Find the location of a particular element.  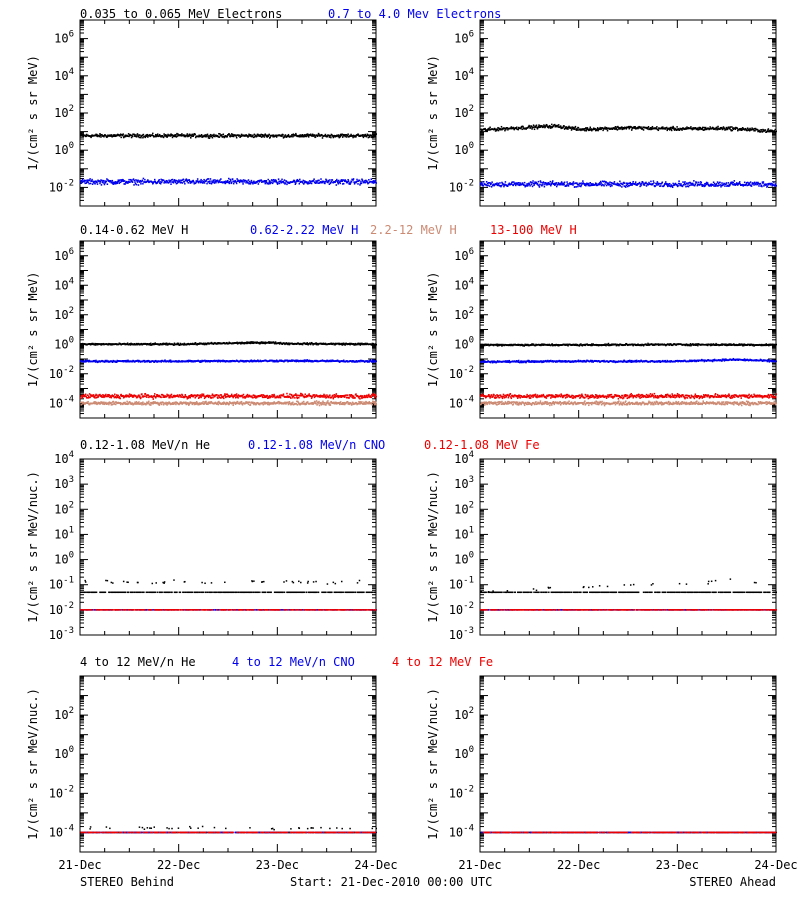

legend-label: 0.12-1.08 MeV/n He is located at coordinates (145, 445).